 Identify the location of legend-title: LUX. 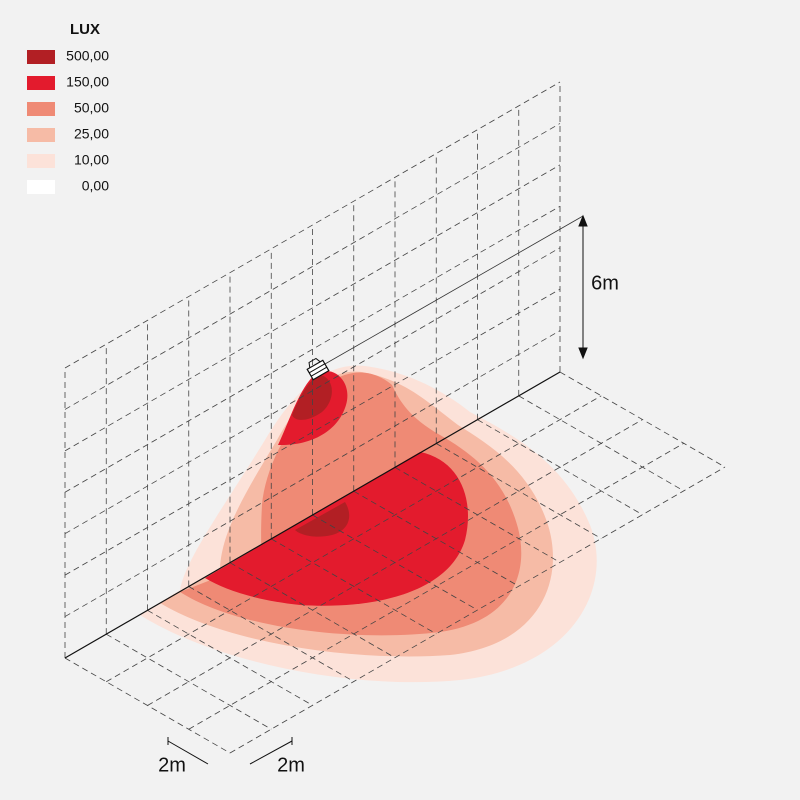
(85, 29).